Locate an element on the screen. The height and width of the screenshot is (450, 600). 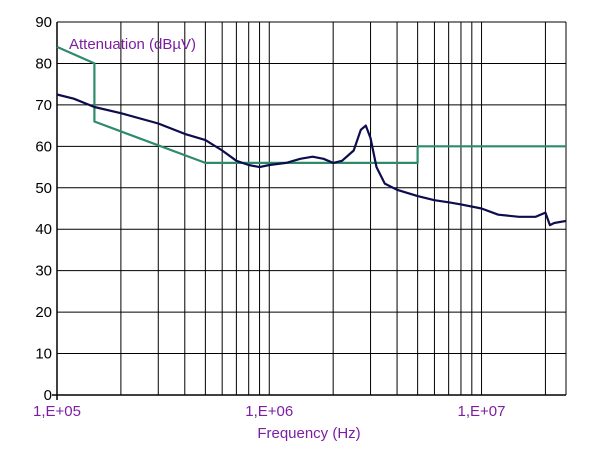
y-tick-label: 0 is located at coordinates (48, 395).